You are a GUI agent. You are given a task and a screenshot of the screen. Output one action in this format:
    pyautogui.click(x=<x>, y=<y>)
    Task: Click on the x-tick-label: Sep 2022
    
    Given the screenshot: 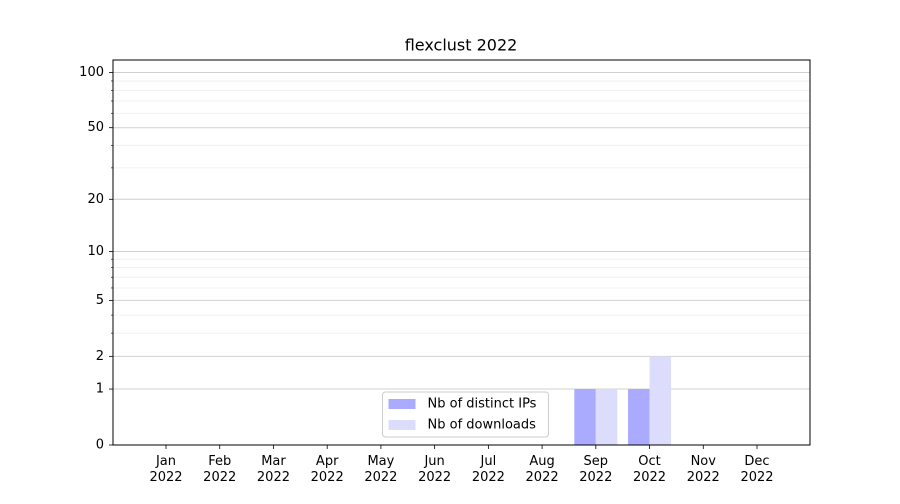 What is the action you would take?
    pyautogui.click(x=595, y=469)
    